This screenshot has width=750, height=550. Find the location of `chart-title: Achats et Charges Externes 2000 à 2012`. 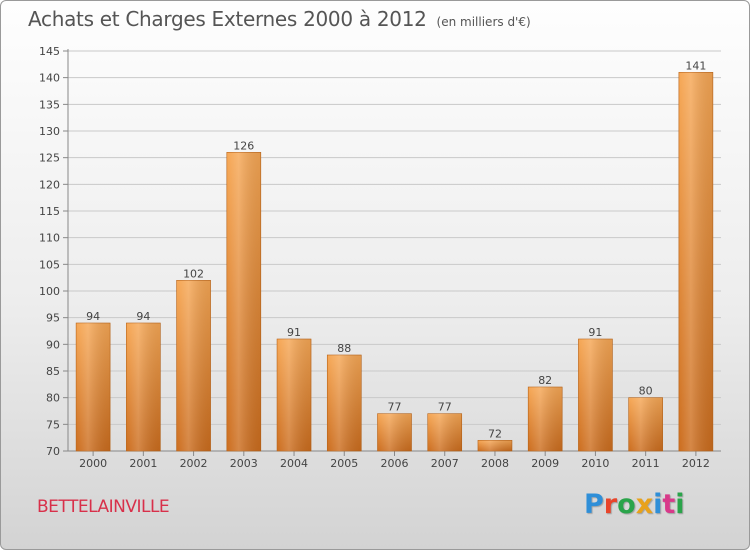

chart-title: Achats et Charges Externes 2000 à 2012 is located at coordinates (227, 19).